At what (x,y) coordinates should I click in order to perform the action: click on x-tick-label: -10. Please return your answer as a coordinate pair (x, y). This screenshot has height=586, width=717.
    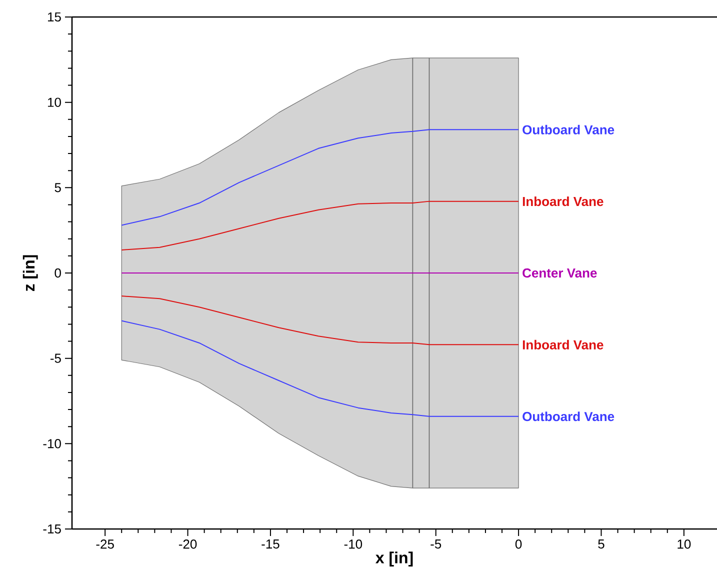
    Looking at the image, I should click on (353, 544).